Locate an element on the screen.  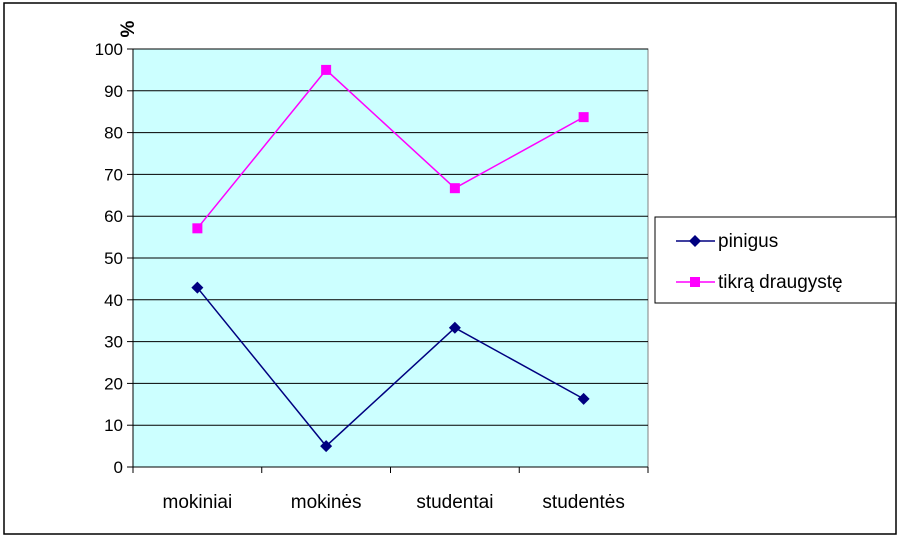
y-tick-label: 0 is located at coordinates (118, 467).